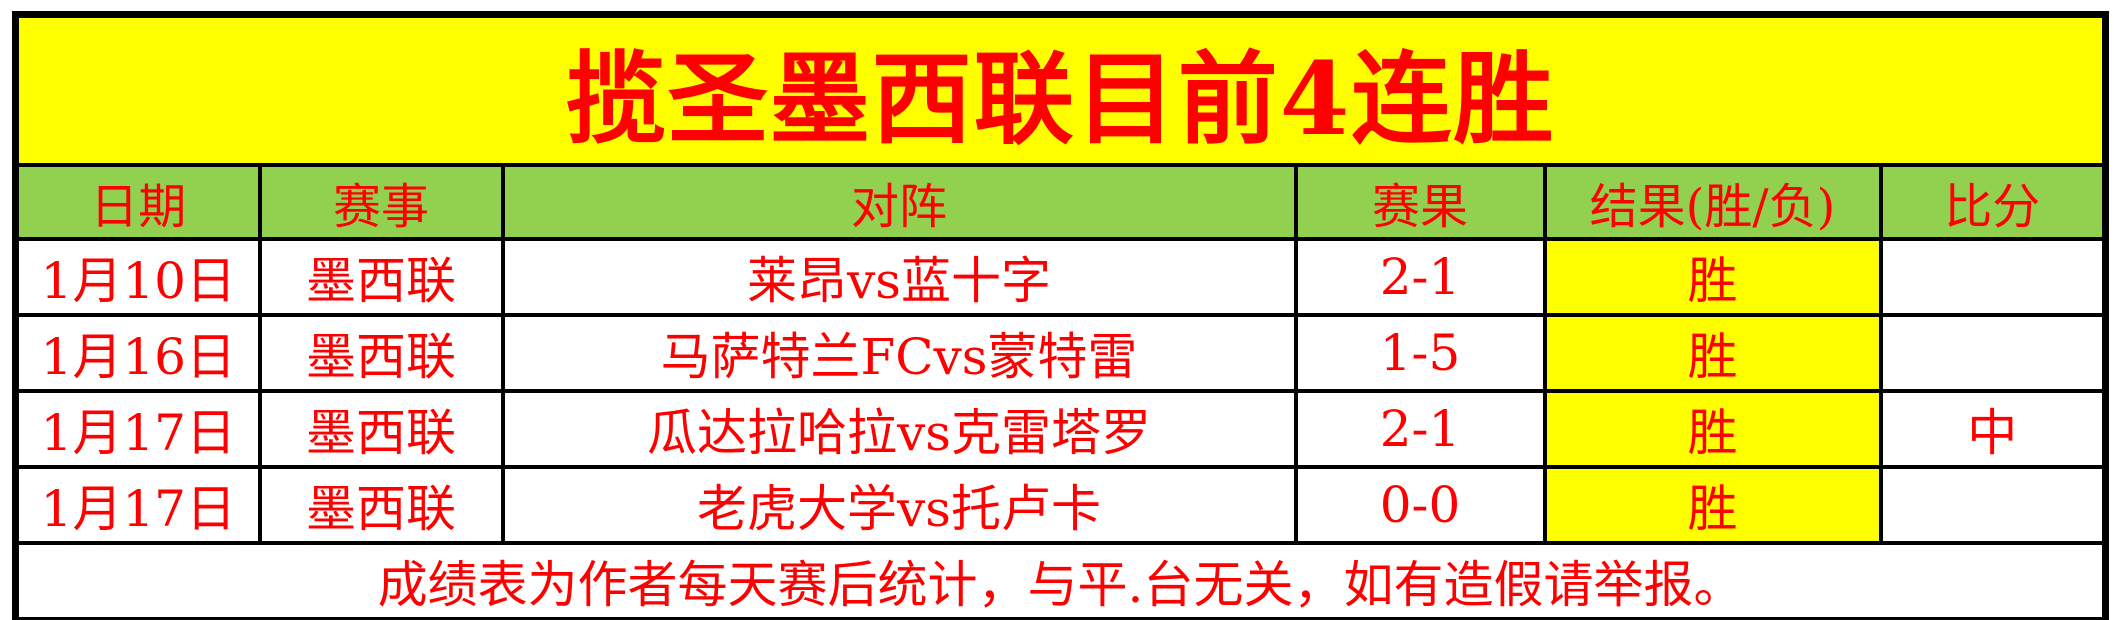  I want to click on table-row: 1月10日 墨西联 莱昂vs蓝十字 2-1 胜, so click(1060, 277).